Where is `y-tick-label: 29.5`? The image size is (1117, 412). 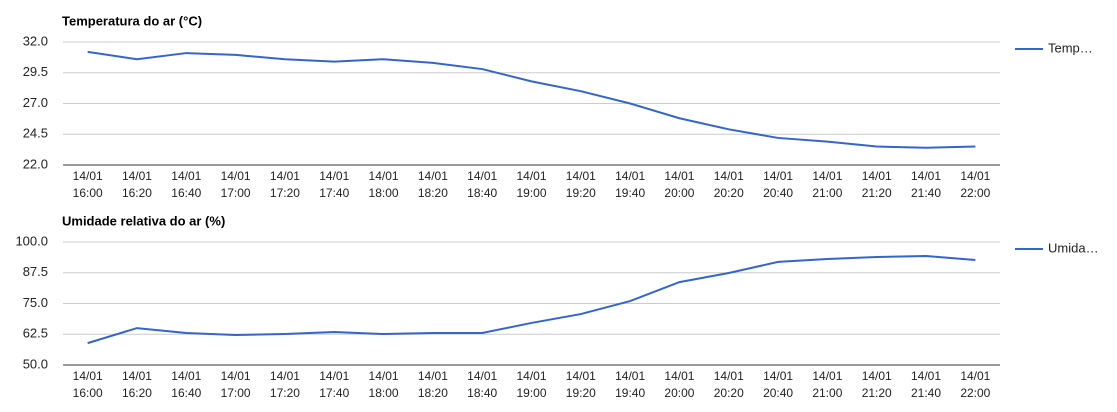 y-tick-label: 29.5 is located at coordinates (35, 71).